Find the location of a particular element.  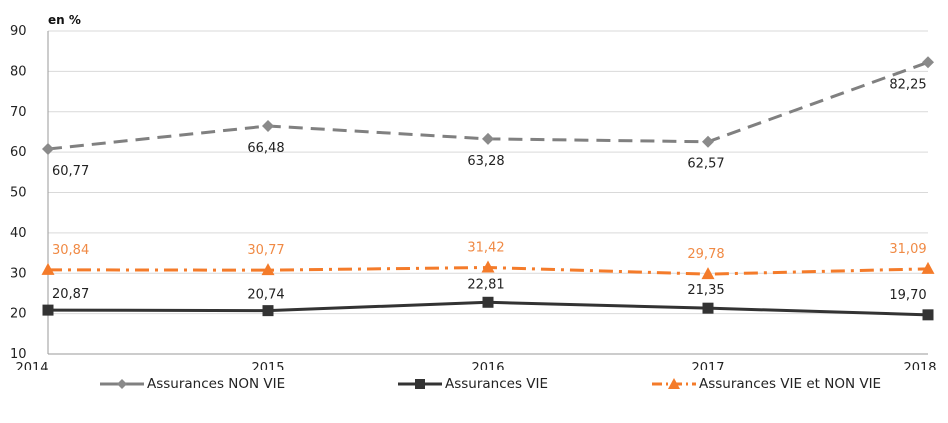

data-label: 66,48 is located at coordinates (265, 148).